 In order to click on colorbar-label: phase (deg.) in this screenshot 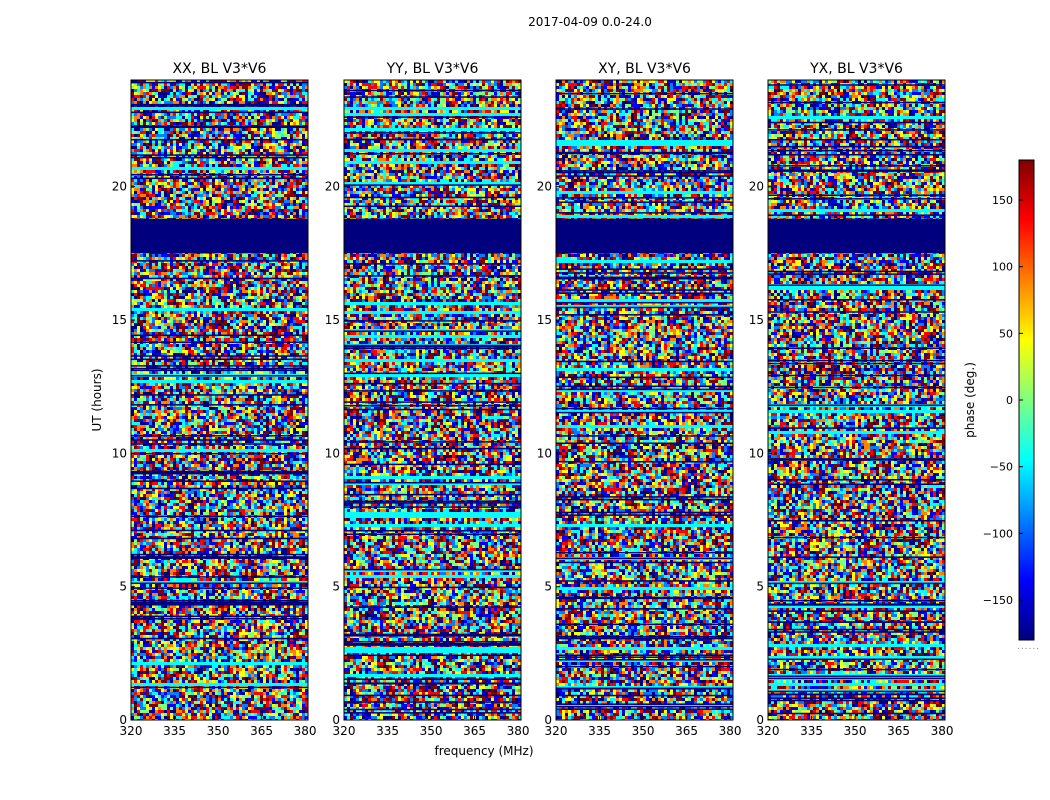, I will do `click(970, 400)`.